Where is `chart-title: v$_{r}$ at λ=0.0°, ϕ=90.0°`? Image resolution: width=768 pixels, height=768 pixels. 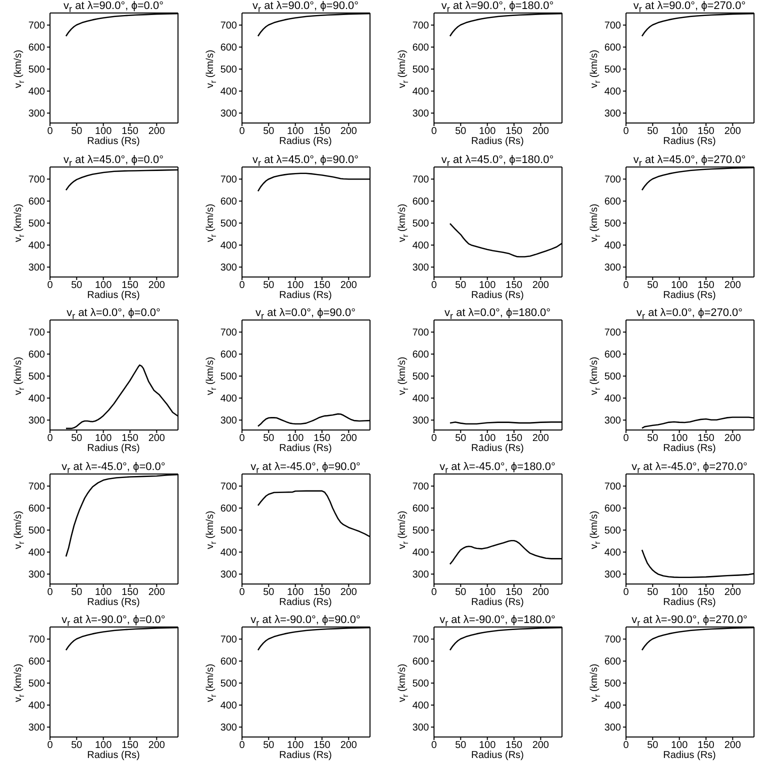 chart-title: v$_{r}$ at λ=0.0°, ϕ=90.0° is located at coordinates (306, 315).